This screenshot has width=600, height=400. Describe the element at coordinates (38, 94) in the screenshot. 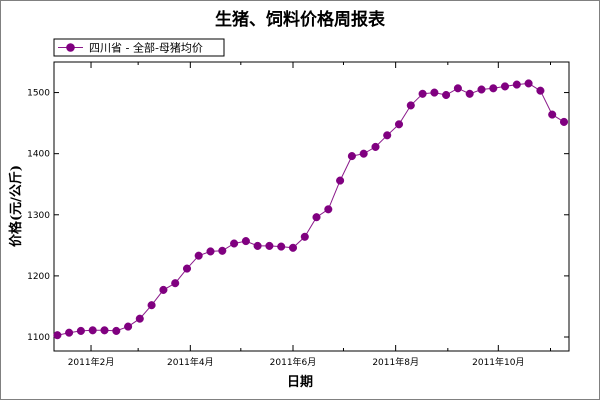

I see `y-tick-label-4: 1500` at that location.